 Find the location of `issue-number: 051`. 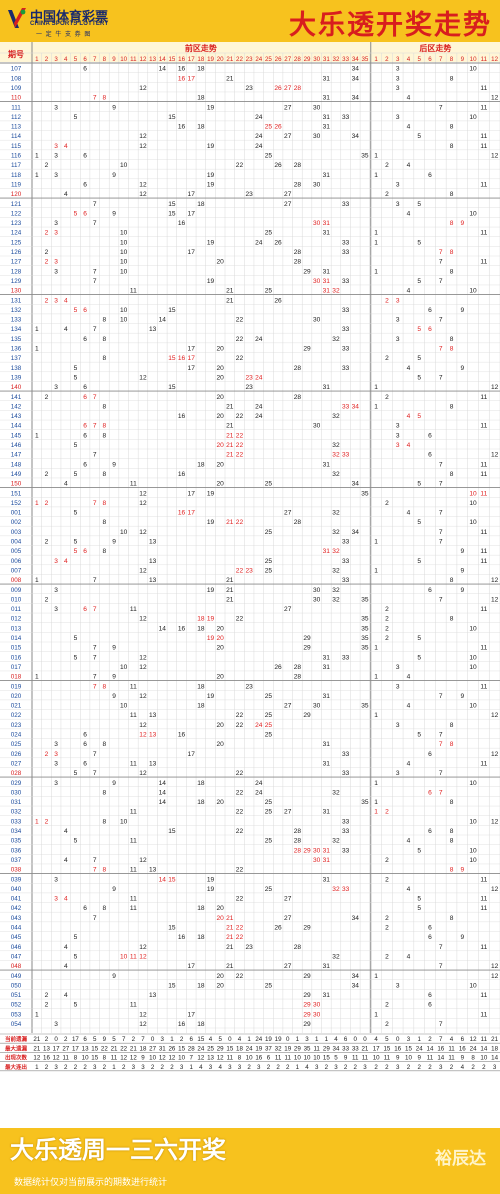

issue-number: 051 is located at coordinates (16, 995).